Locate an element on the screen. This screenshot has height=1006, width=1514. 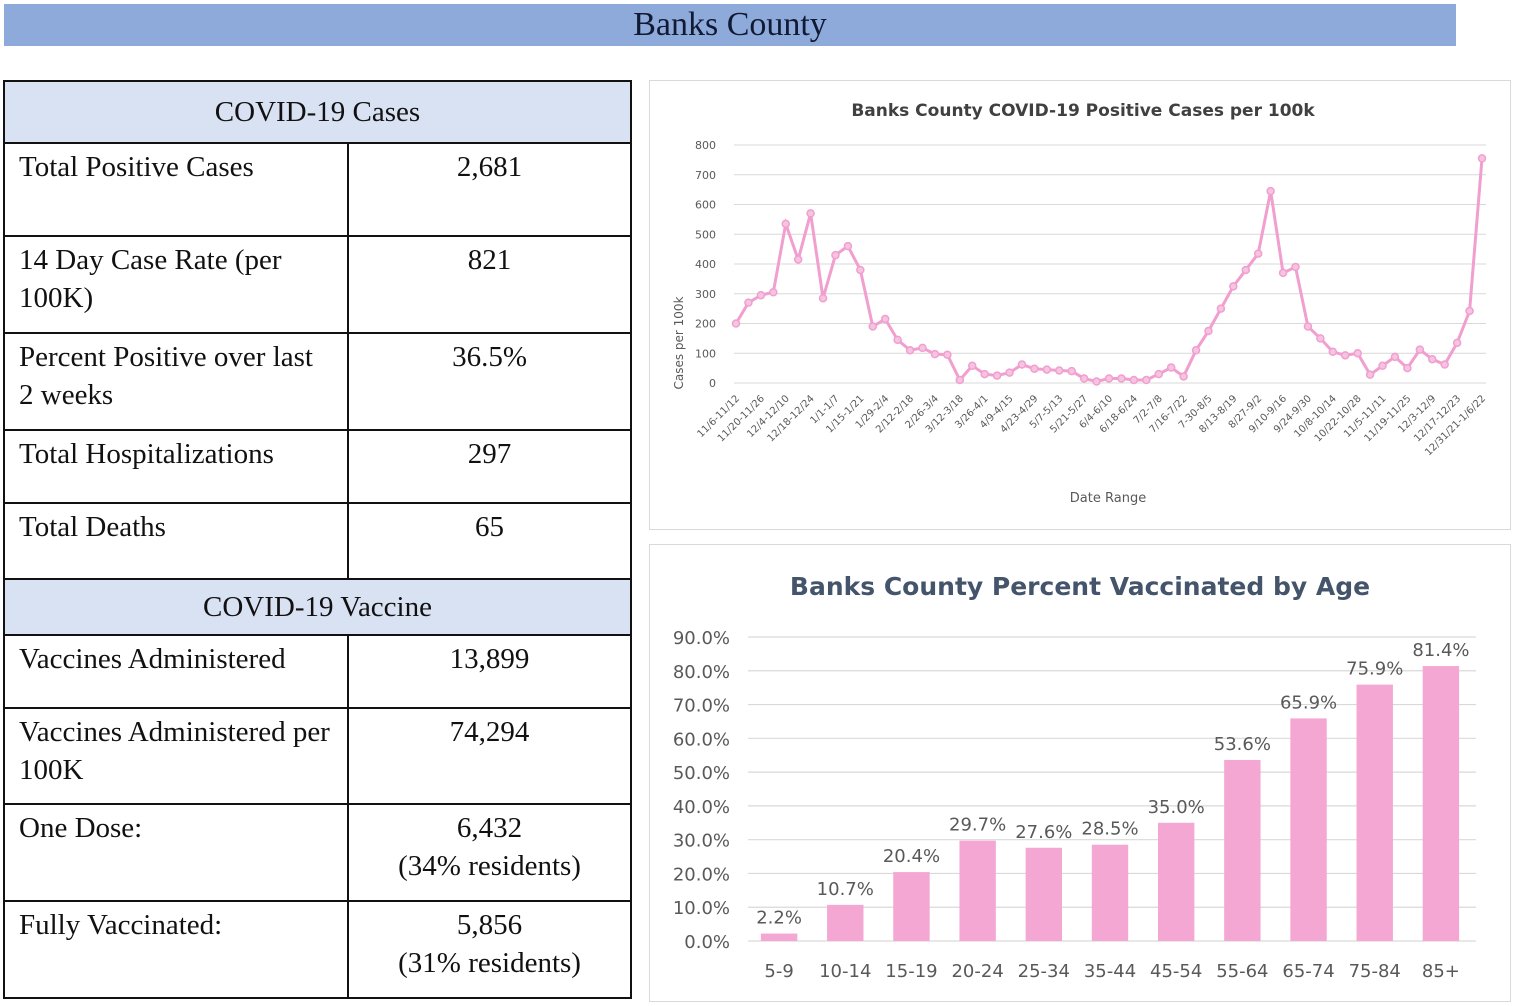
stat-value: 2,681 is located at coordinates (489, 189).